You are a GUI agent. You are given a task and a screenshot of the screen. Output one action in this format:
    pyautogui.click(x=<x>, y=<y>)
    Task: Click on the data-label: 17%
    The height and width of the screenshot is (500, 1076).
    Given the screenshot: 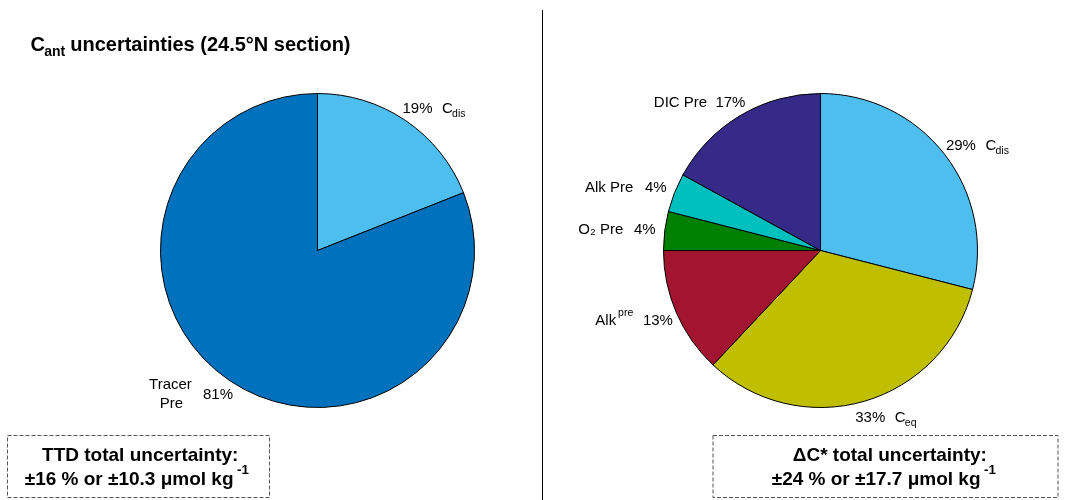 What is the action you would take?
    pyautogui.click(x=730, y=102)
    